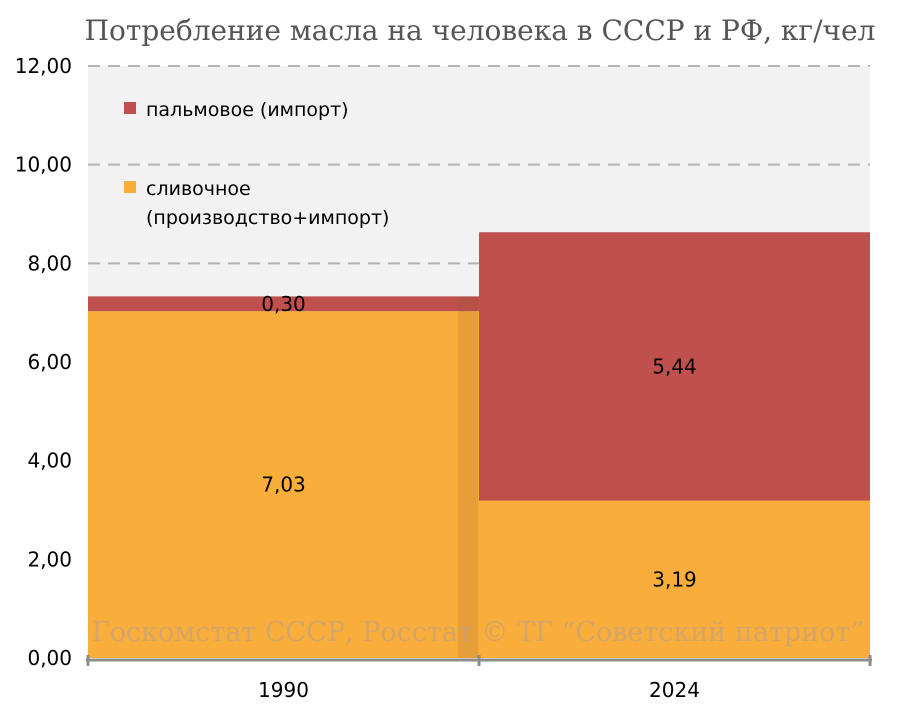 The height and width of the screenshot is (713, 900). Describe the element at coordinates (130, 187) in the screenshot. I see `legend-swatch-butter` at that location.